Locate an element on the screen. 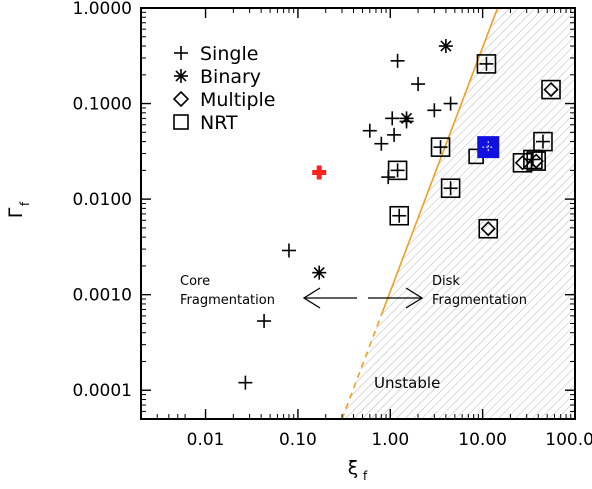 The height and width of the screenshot is (489, 592). x-tick-label: 10.00 is located at coordinates (482, 440).